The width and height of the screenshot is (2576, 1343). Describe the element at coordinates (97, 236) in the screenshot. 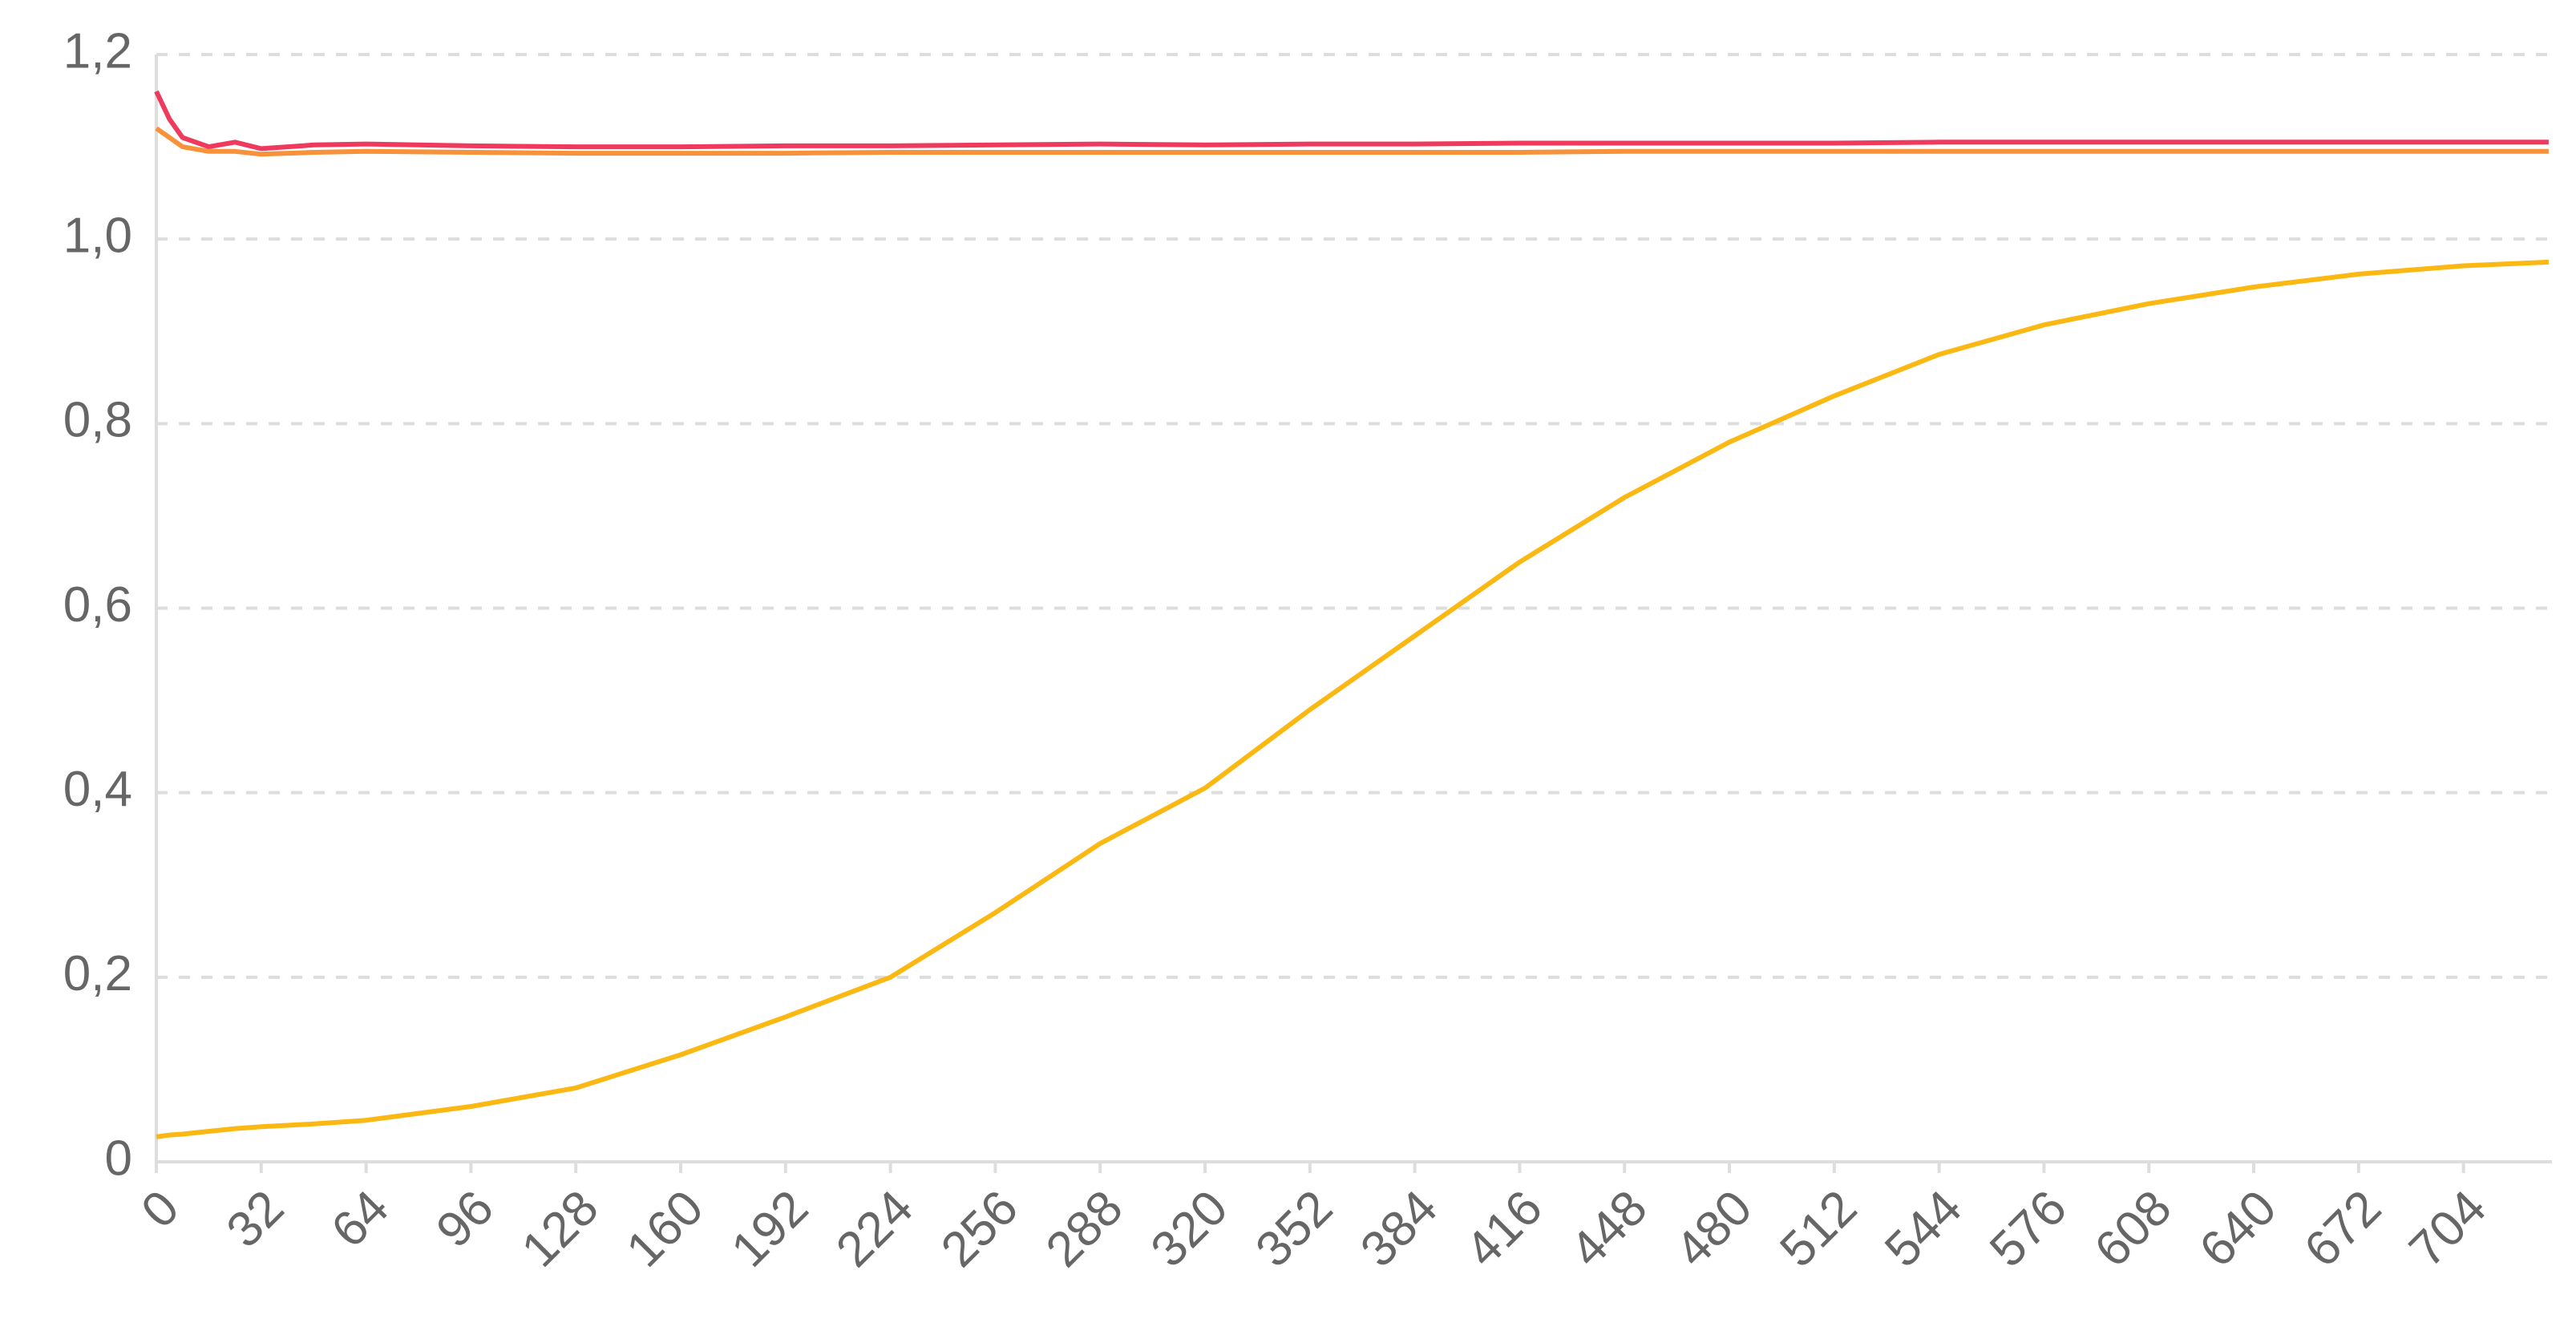

I see `y-tick-label: 1,0` at that location.